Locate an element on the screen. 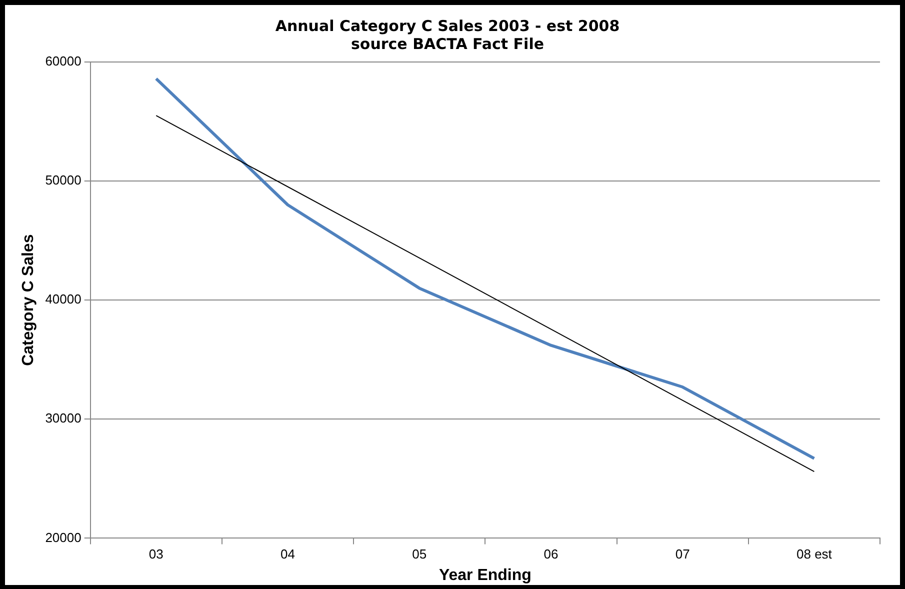 Image resolution: width=905 pixels, height=589 pixels. x-tick-label: 03 is located at coordinates (156, 554).